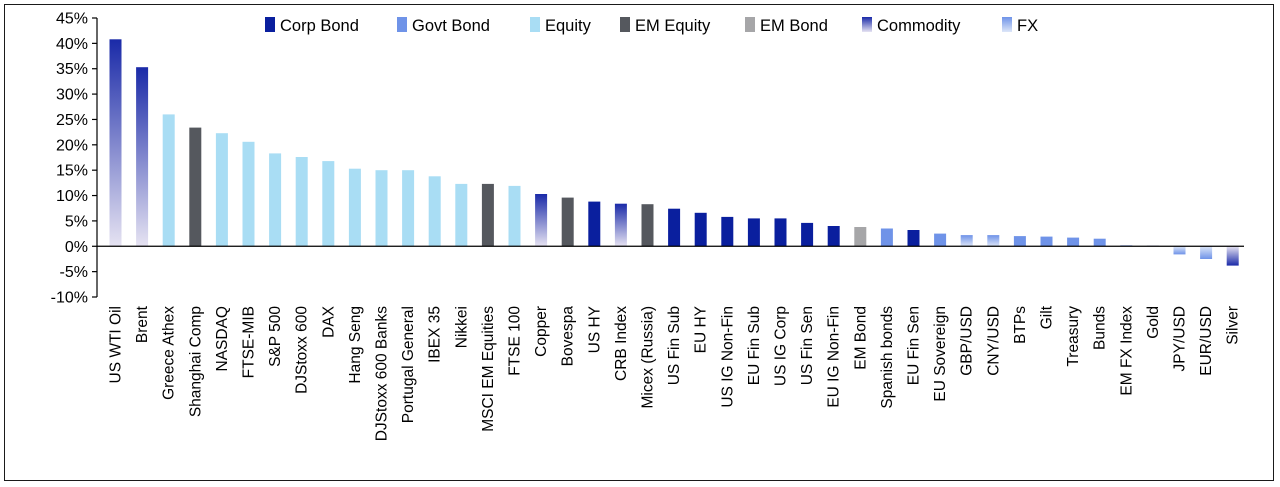 The height and width of the screenshot is (487, 1280). Describe the element at coordinates (515, 341) in the screenshot. I see `x-category-label: FTSE 100` at that location.